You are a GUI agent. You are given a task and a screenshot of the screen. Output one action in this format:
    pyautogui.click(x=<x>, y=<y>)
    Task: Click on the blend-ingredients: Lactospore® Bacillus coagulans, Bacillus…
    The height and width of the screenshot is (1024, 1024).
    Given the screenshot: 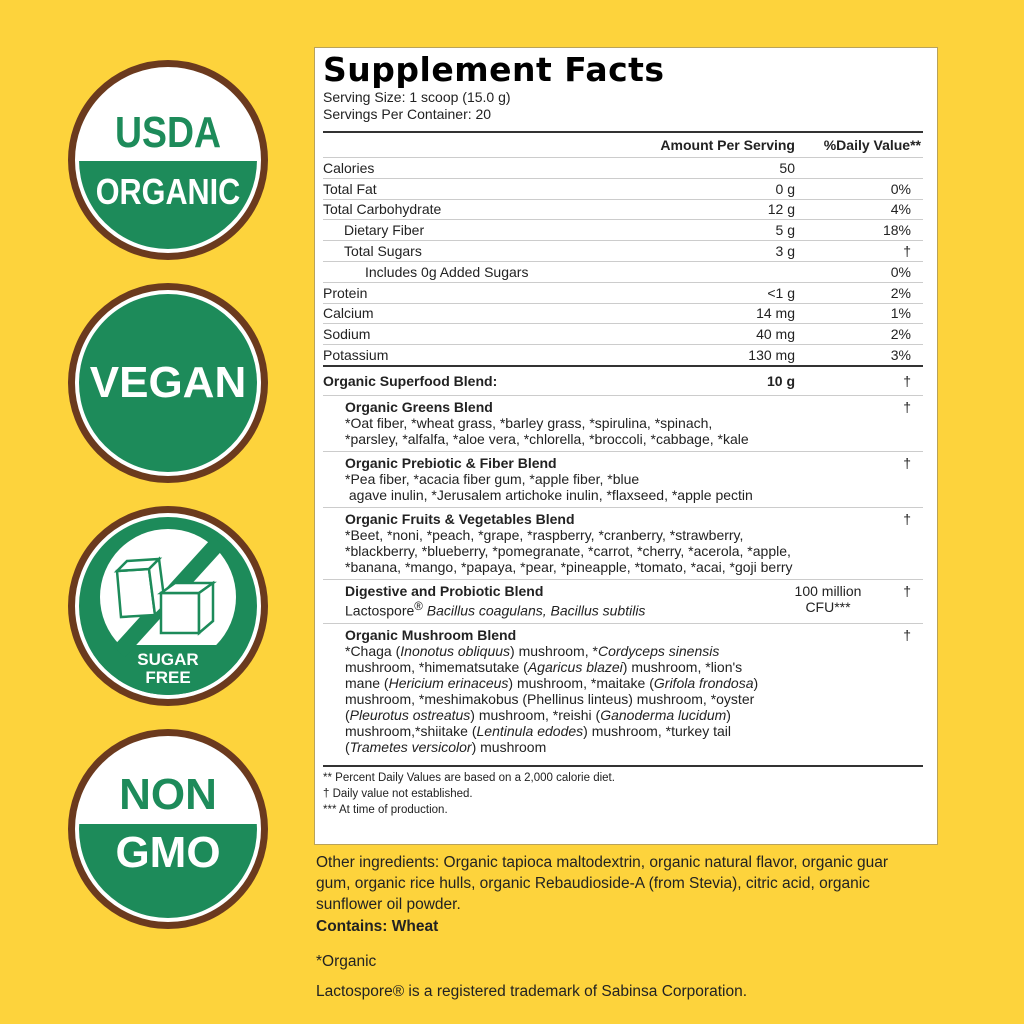 What is the action you would take?
    pyautogui.click(x=495, y=609)
    